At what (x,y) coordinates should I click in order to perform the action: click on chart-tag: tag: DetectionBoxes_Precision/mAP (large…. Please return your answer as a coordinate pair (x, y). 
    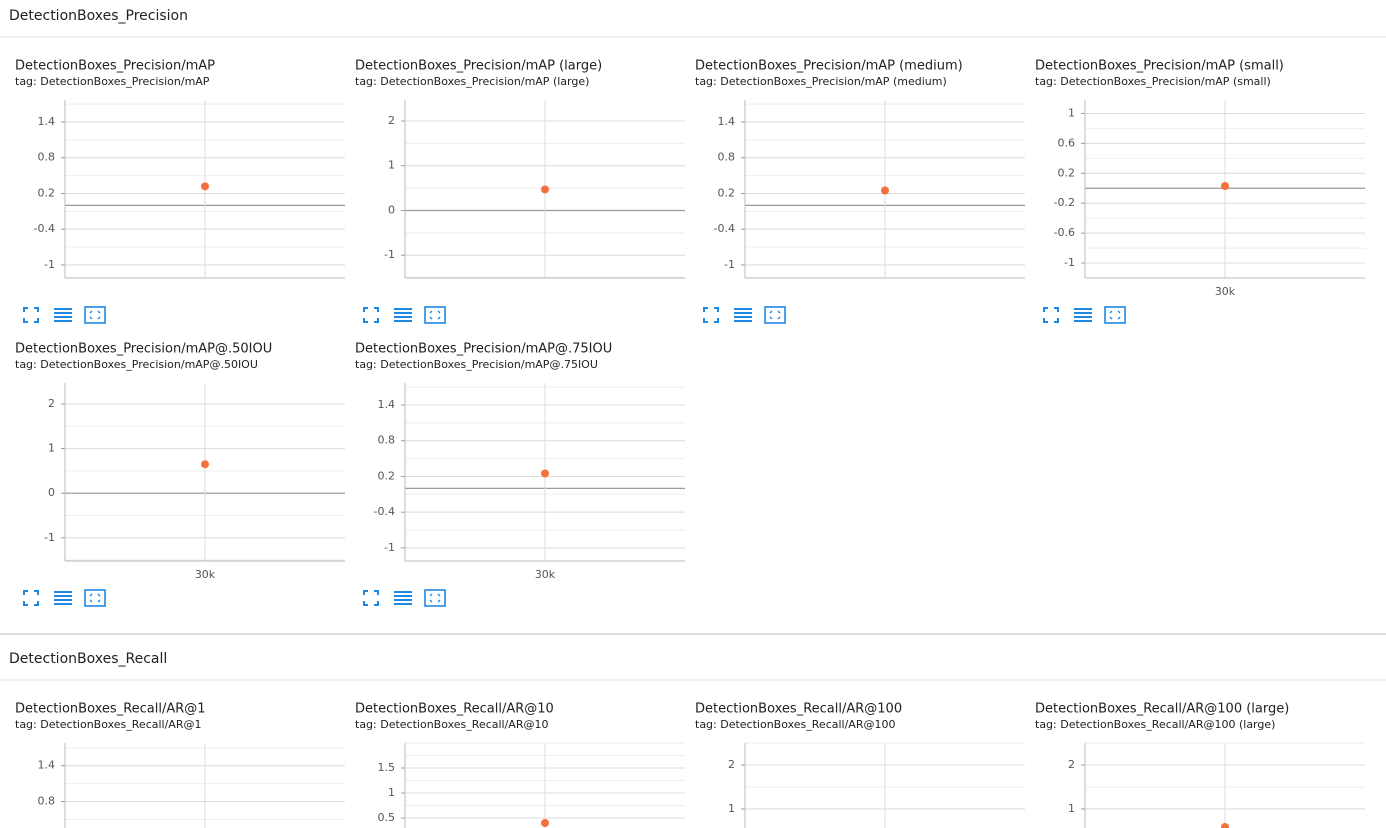
    Looking at the image, I should click on (472, 81).